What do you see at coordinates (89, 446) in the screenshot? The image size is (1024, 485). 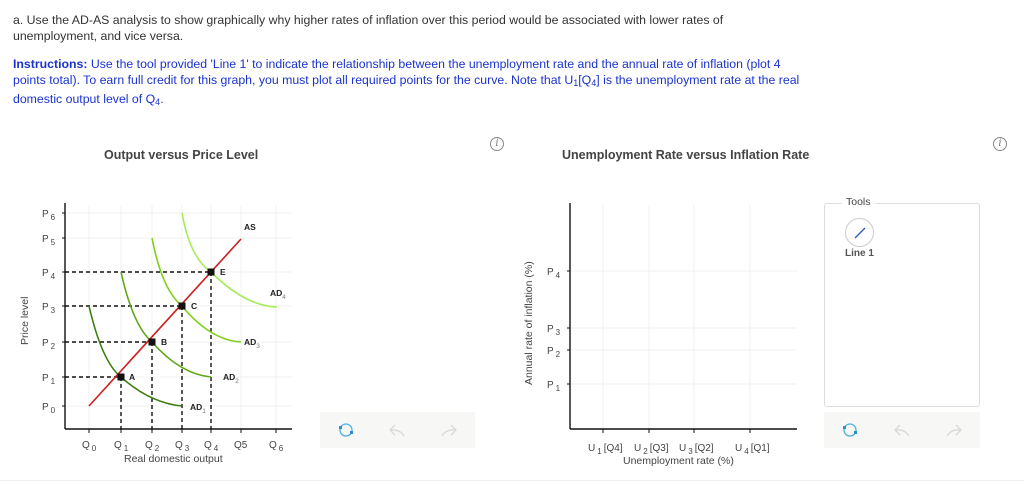 I see `svg-text: Q0` at bounding box center [89, 446].